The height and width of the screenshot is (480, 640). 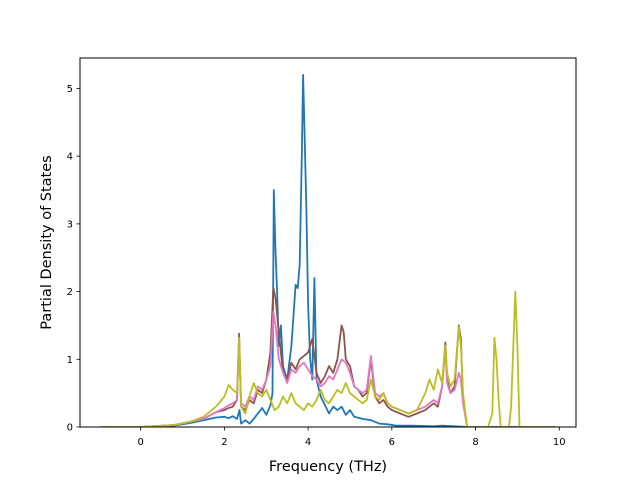 What do you see at coordinates (475, 442) in the screenshot?
I see `x-tick-label: 8` at bounding box center [475, 442].